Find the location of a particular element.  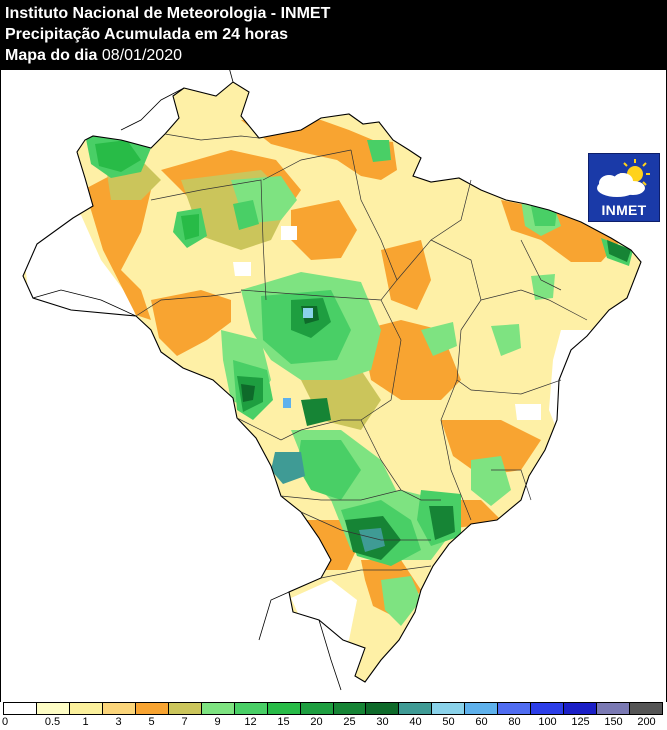

legend-tick-label: 9 is located at coordinates (217, 722).